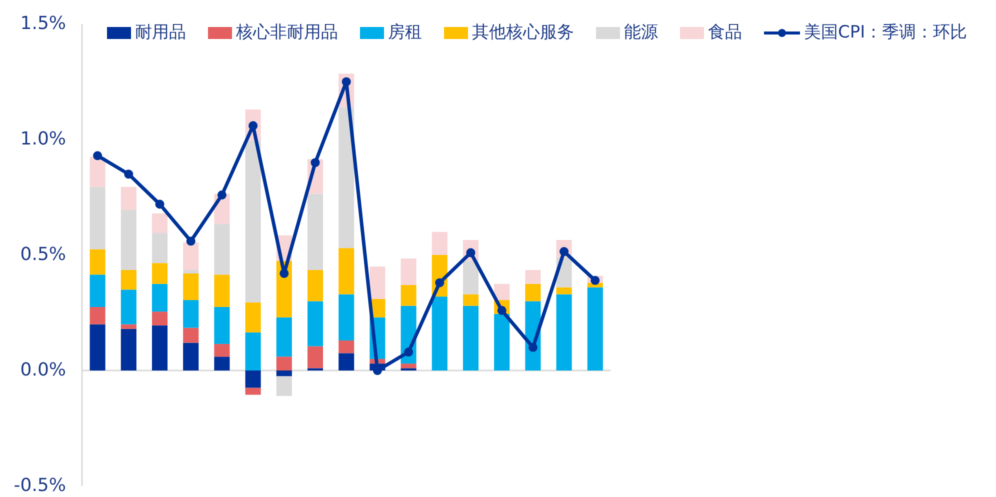  What do you see at coordinates (43, 23) in the screenshot?
I see `y-tick-label: 1.5%` at bounding box center [43, 23].